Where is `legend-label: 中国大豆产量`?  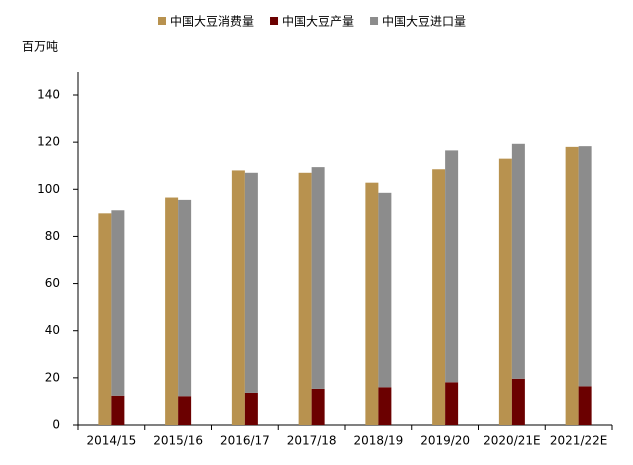
legend-label: 中国大豆产量 is located at coordinates (318, 21).